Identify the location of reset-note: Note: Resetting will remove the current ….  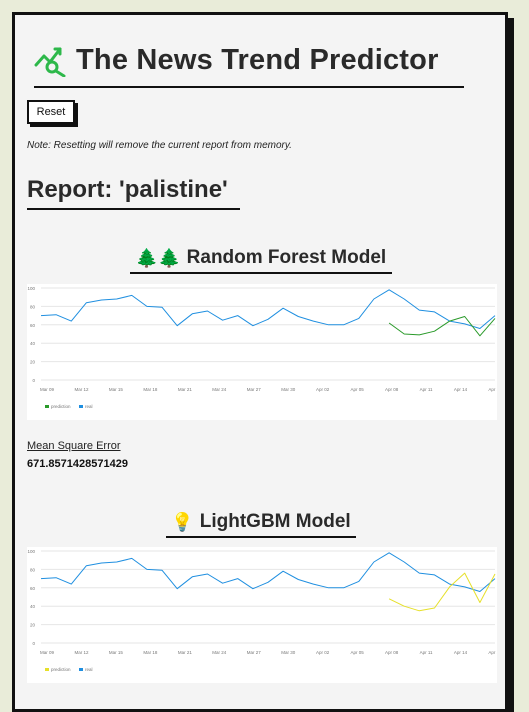
(159, 145).